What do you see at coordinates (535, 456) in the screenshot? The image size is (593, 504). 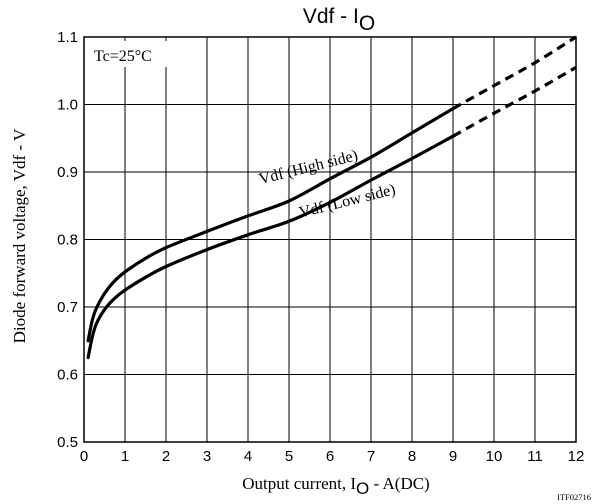 I see `x-tick-label: 11` at bounding box center [535, 456].